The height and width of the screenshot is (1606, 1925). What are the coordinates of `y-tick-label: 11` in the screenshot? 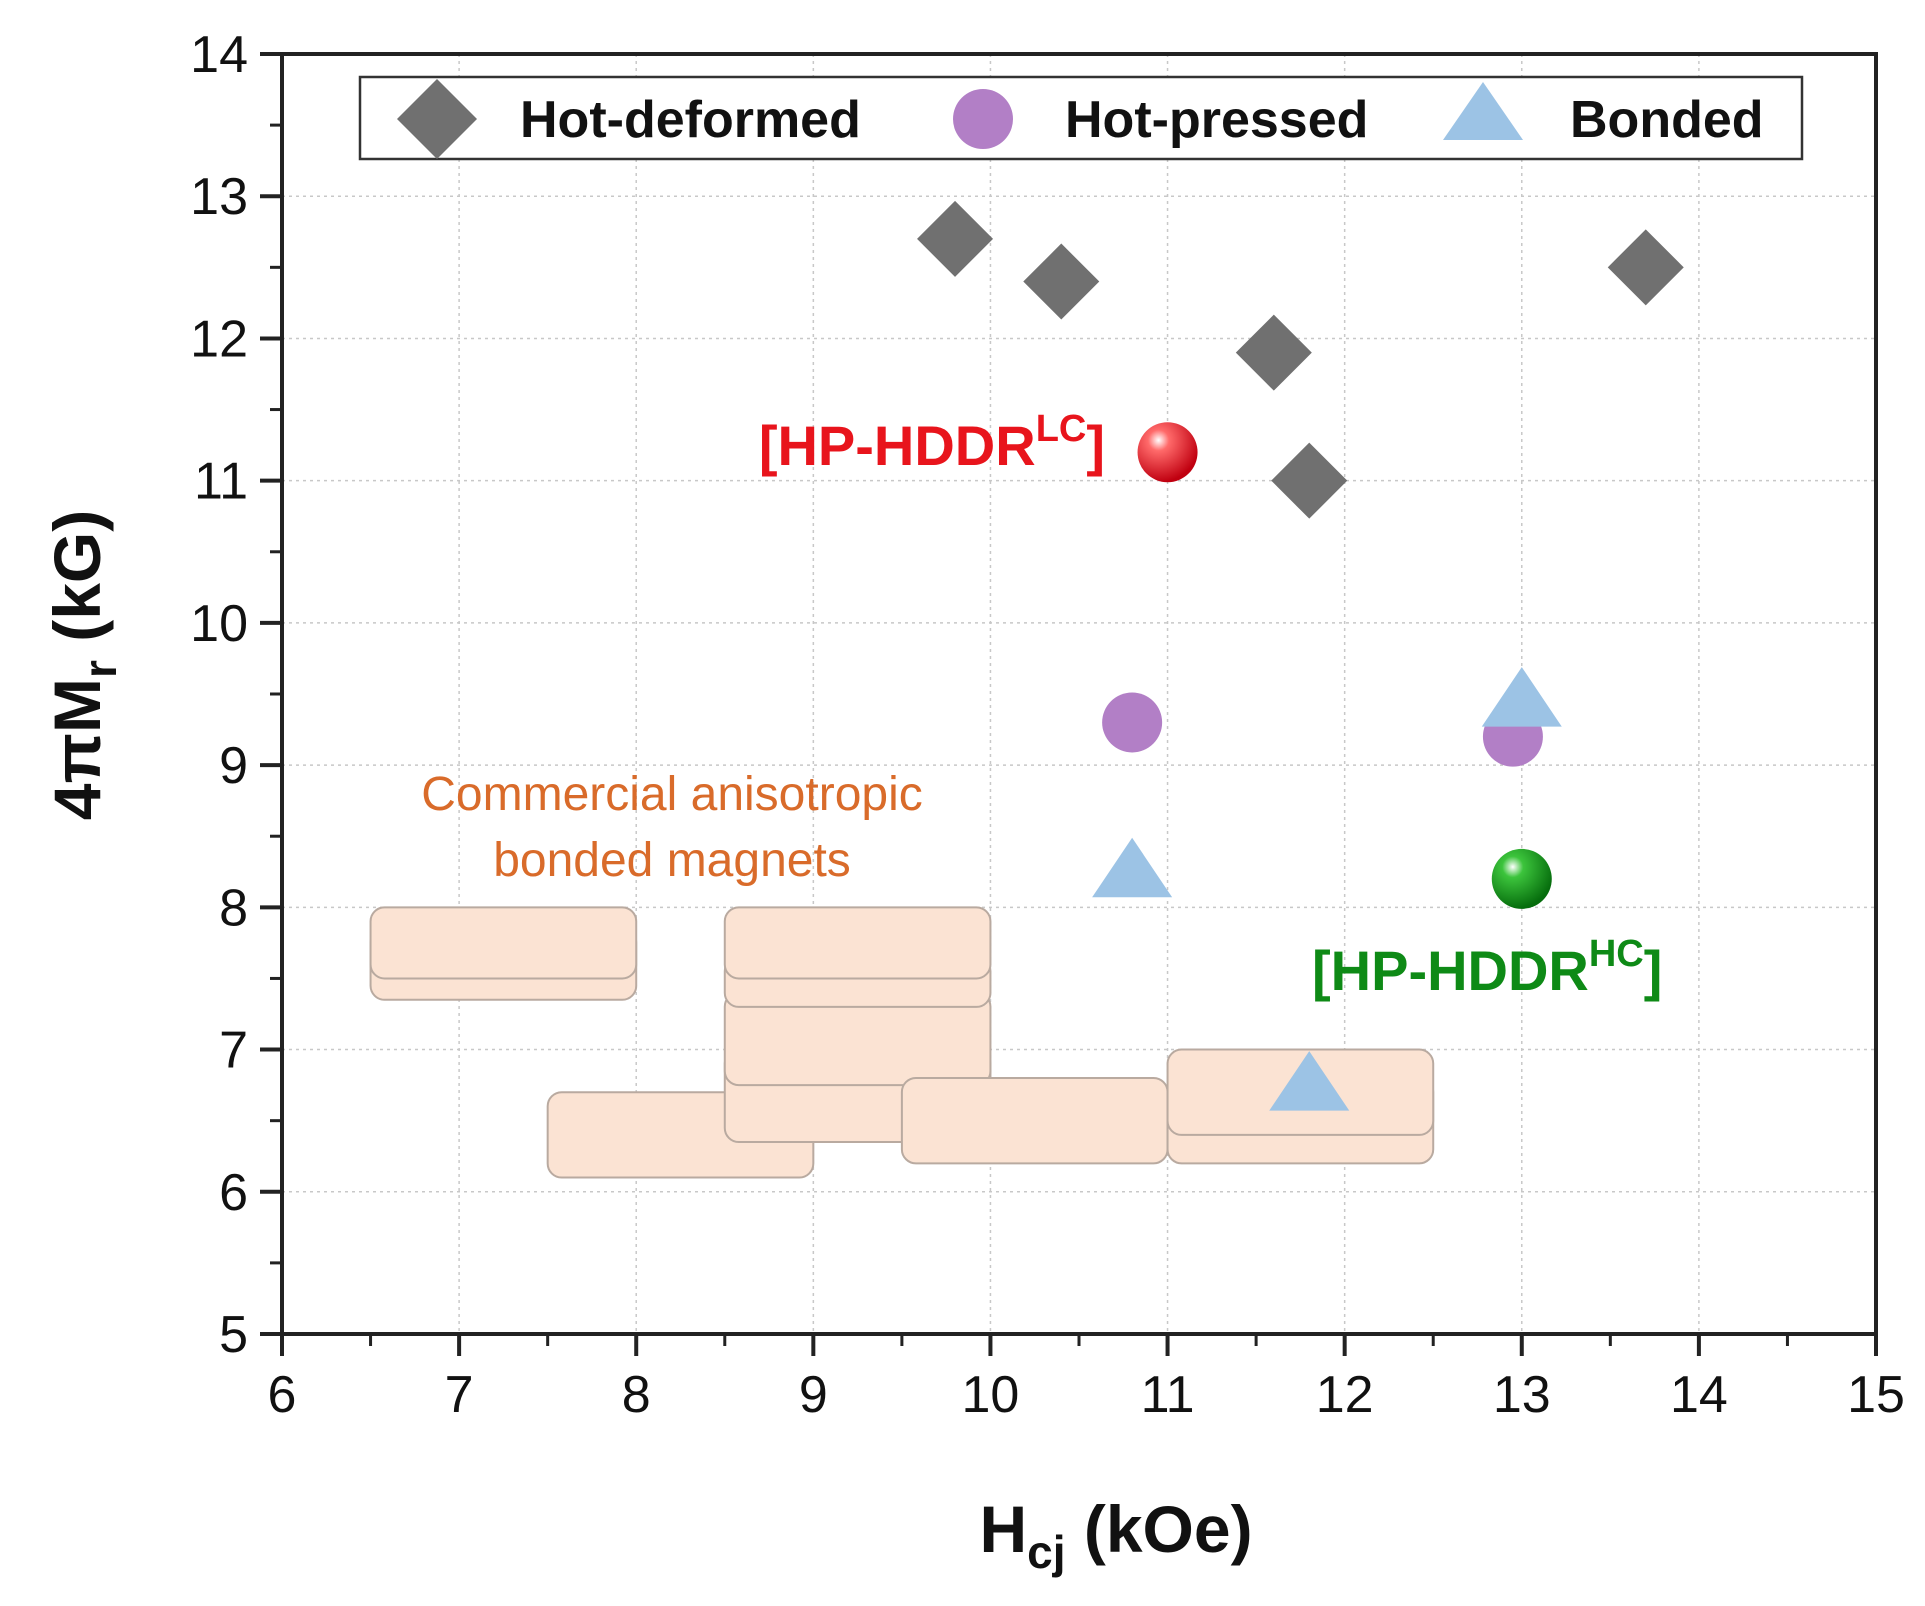 It's located at (221, 482).